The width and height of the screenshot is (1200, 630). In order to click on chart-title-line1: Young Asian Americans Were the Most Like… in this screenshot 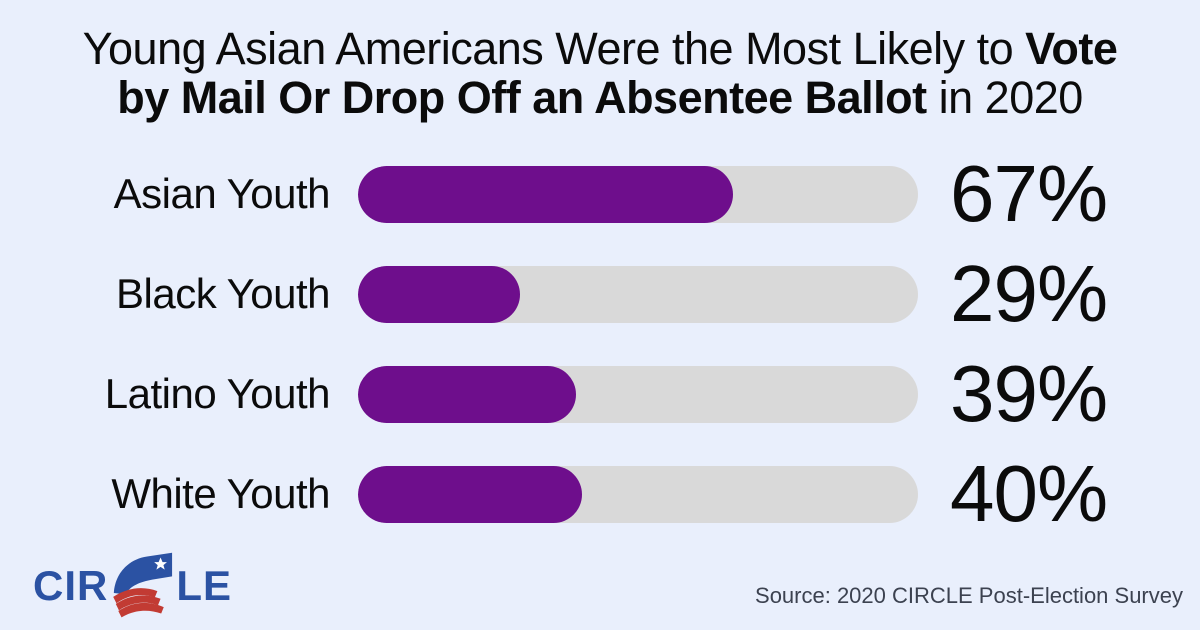, I will do `click(600, 48)`.